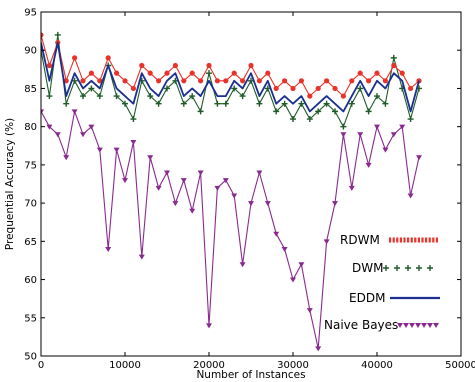 The width and height of the screenshot is (475, 382). I want to click on y-tick-label: 65, so click(30, 242).